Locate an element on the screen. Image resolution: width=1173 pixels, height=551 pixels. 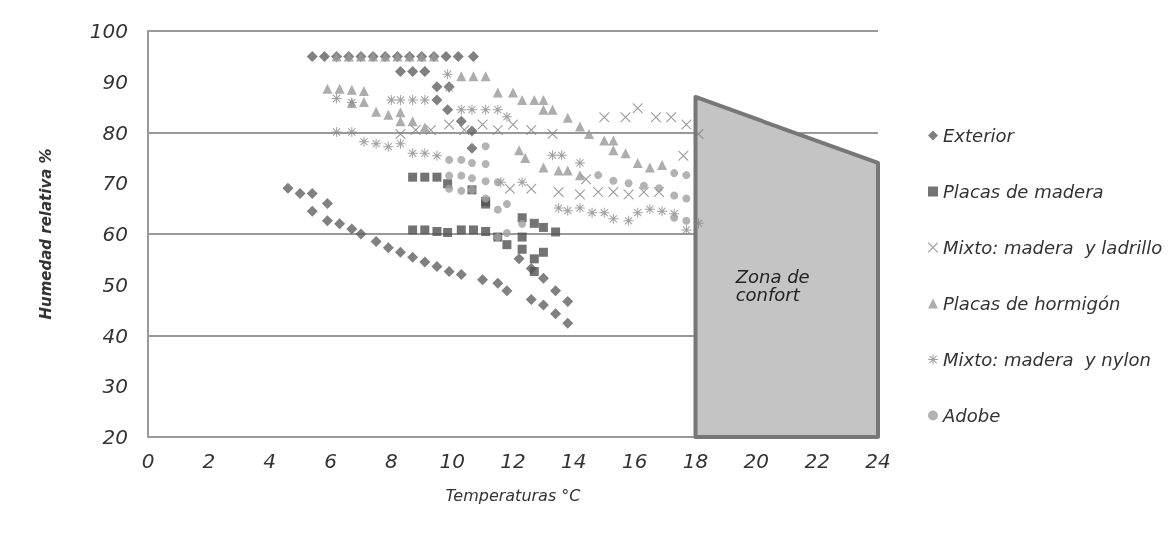
y-tick-label: 90 is located at coordinates (115, 81).